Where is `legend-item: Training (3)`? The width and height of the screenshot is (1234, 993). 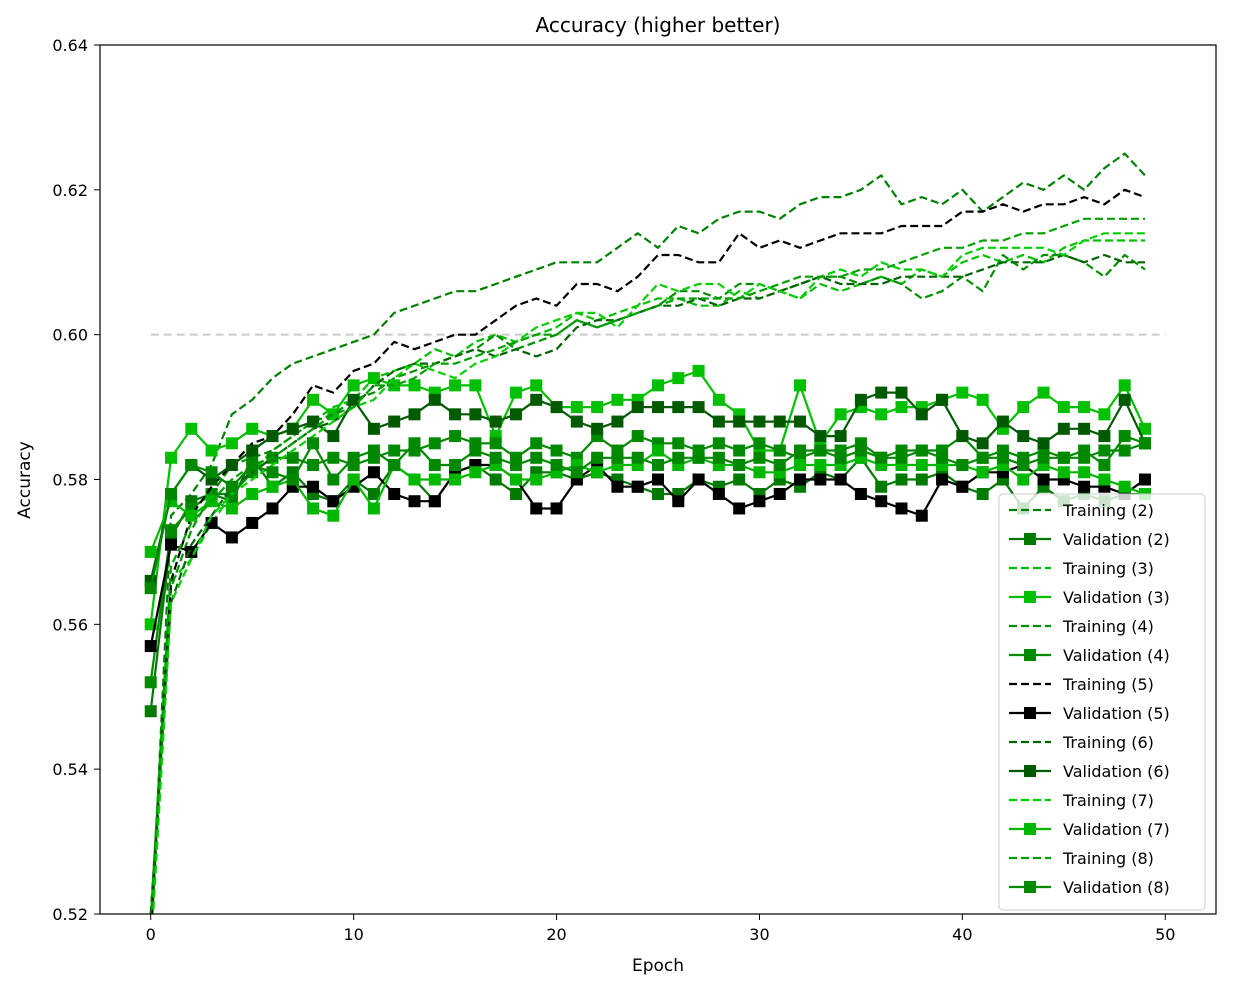
legend-item: Training (3) is located at coordinates (1081, 568).